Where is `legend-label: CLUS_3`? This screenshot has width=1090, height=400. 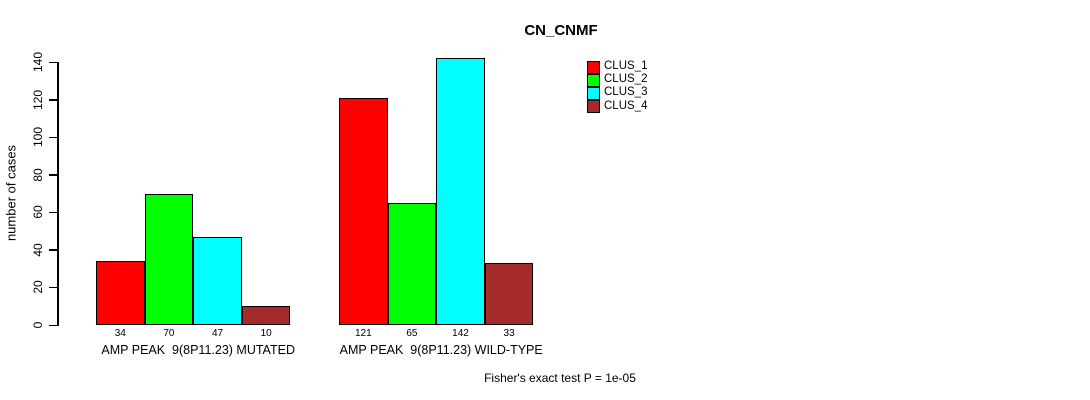
legend-label: CLUS_3 is located at coordinates (626, 92).